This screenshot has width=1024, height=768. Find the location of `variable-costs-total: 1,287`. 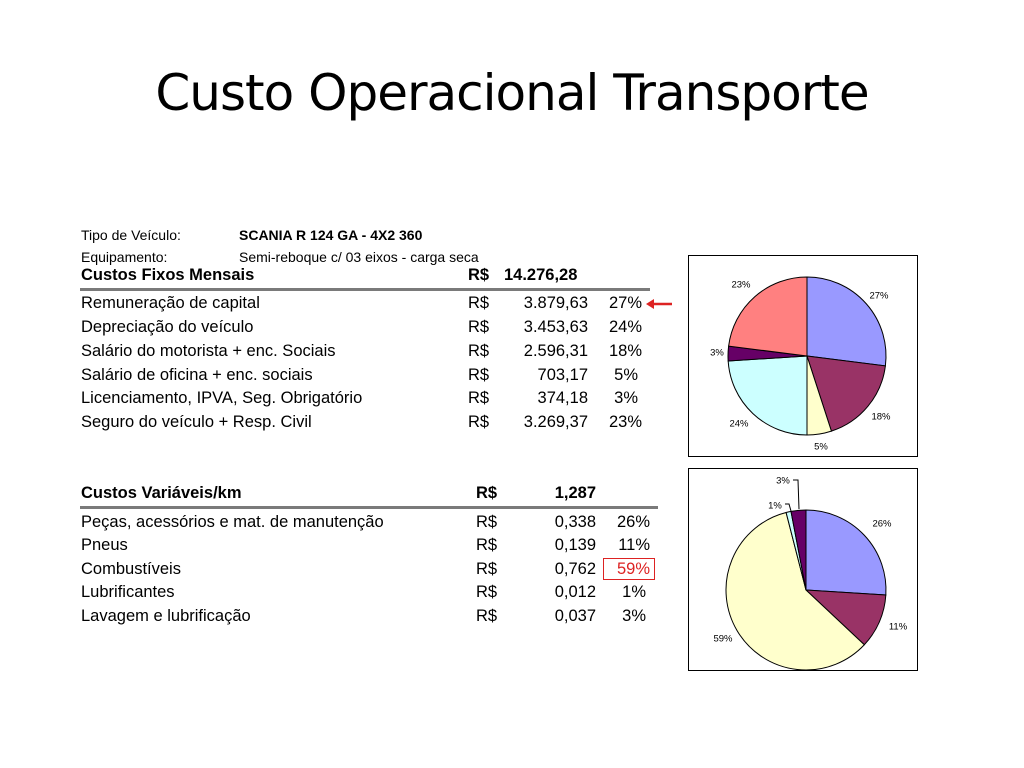

variable-costs-total: 1,287 is located at coordinates (575, 493).